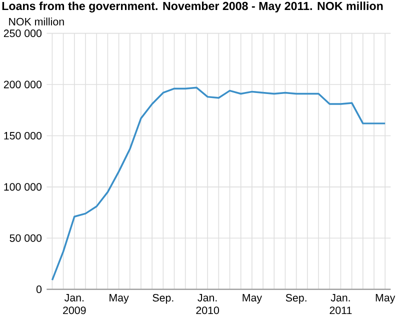 The image size is (400, 320). What do you see at coordinates (74, 304) in the screenshot?
I see `x-tick-label: Jan. 2009` at bounding box center [74, 304].